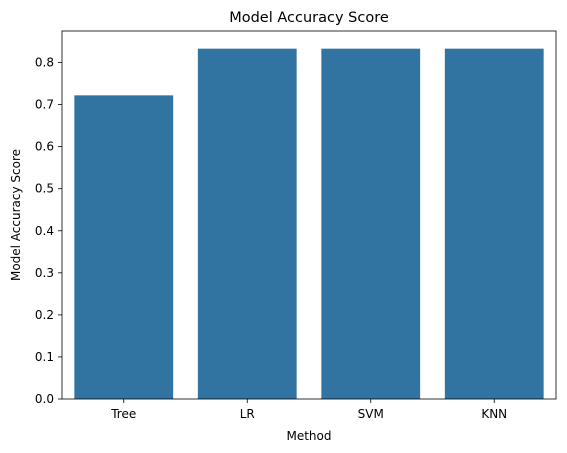 The height and width of the screenshot is (453, 567). Describe the element at coordinates (309, 18) in the screenshot. I see `chart-title: Model Accuracy Score` at that location.